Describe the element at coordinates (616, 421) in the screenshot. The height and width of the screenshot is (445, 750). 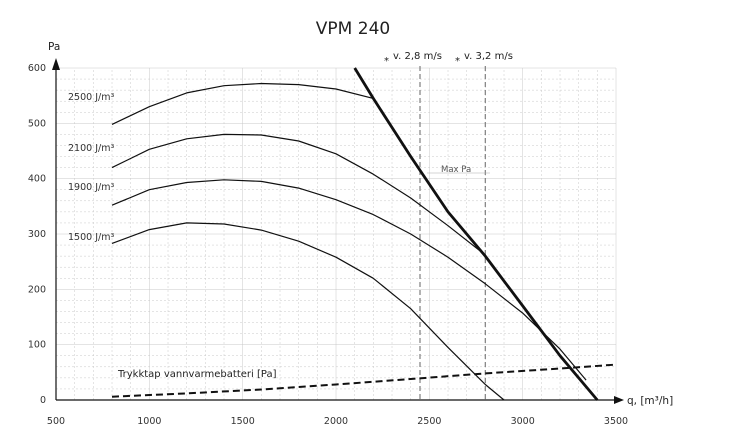
I see `x-tick-label: 3500` at that location.